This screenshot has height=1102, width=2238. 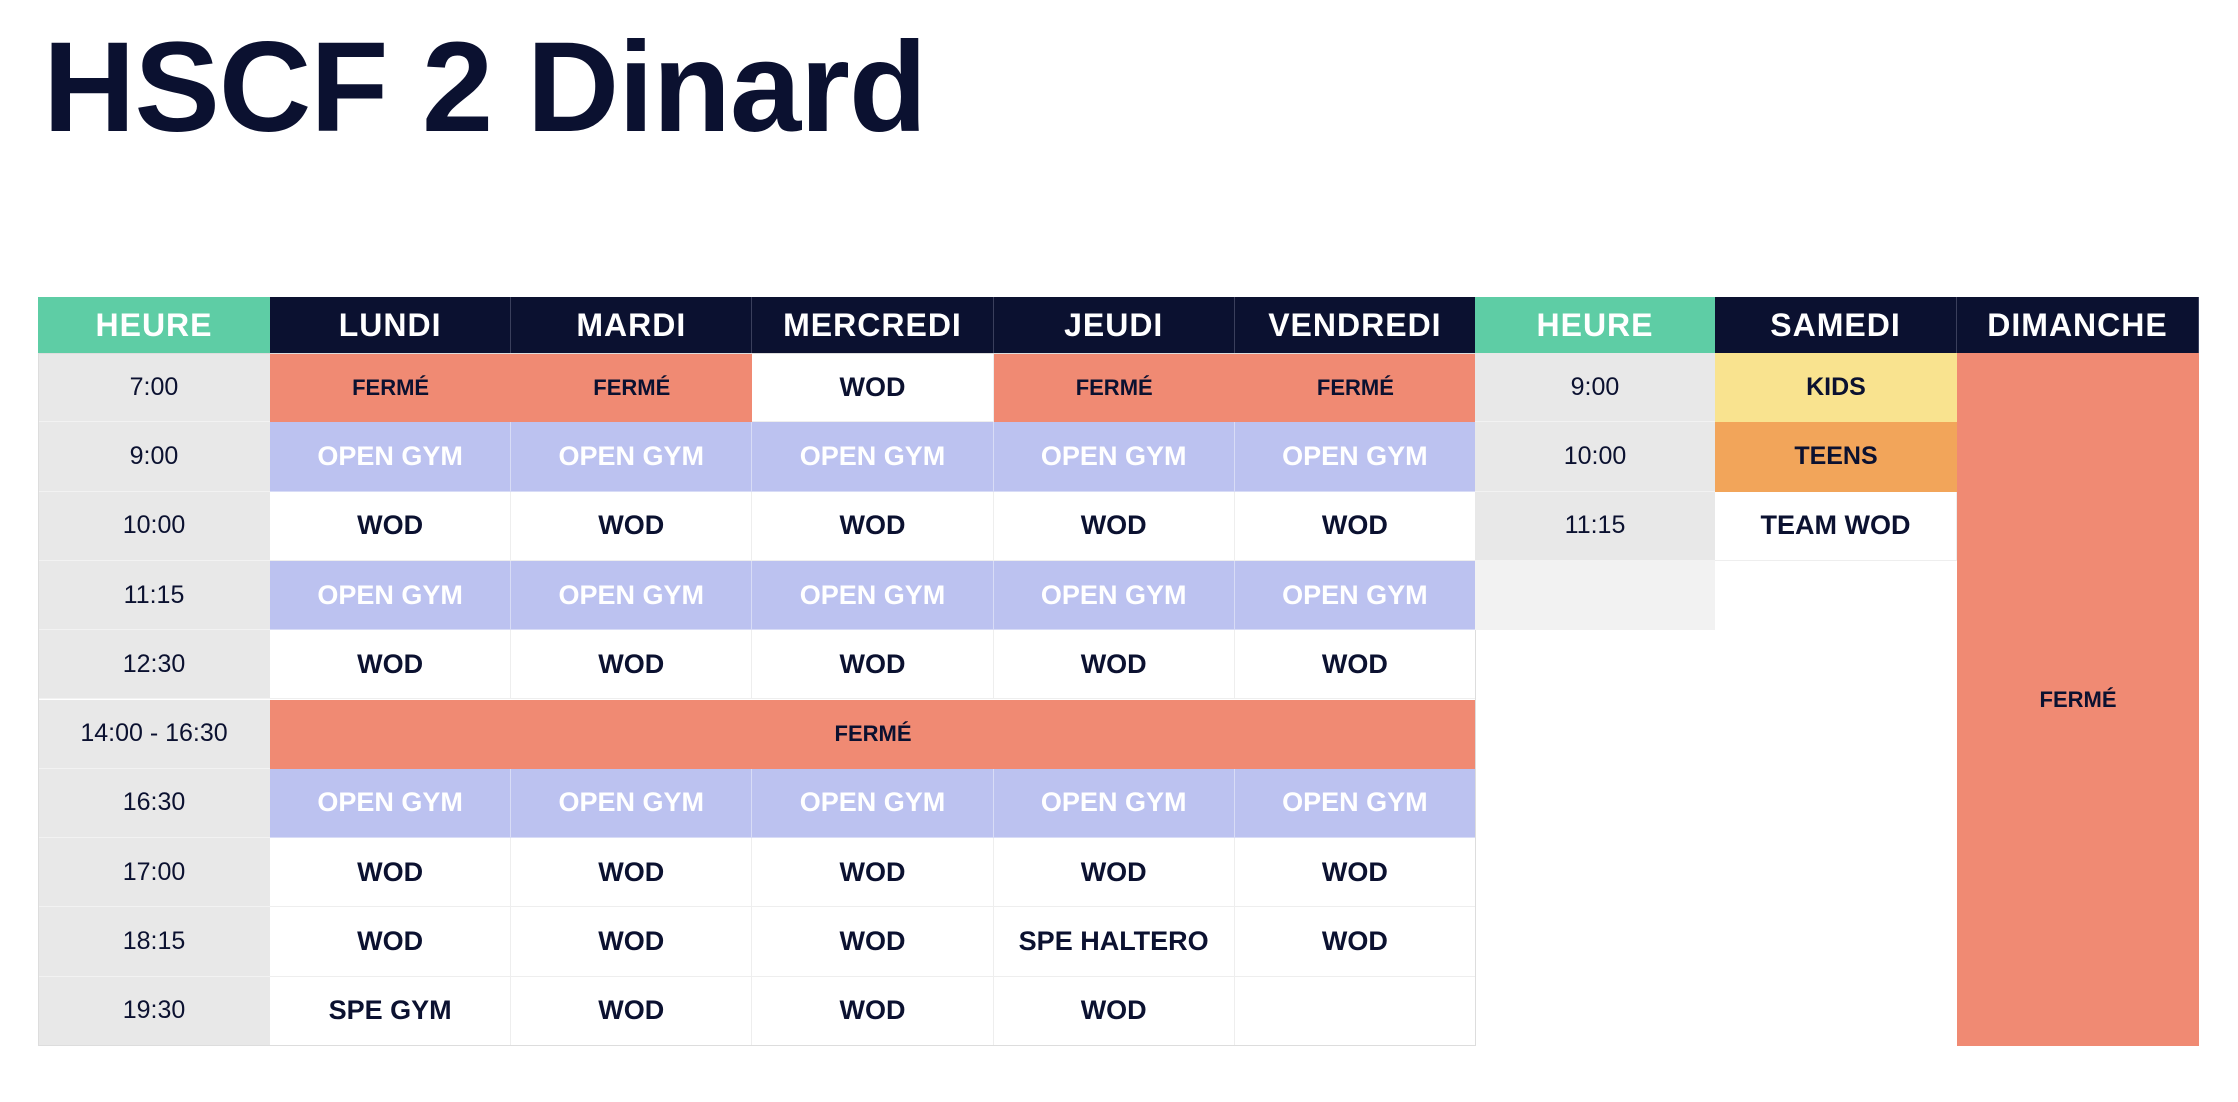 What do you see at coordinates (1836, 325) in the screenshot?
I see `day-header-samedi: SAMEDI` at bounding box center [1836, 325].